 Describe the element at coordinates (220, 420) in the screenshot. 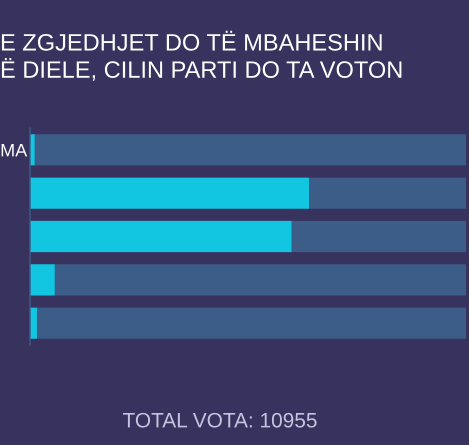

I see `text: TOTAL VOTA: 10955` at that location.